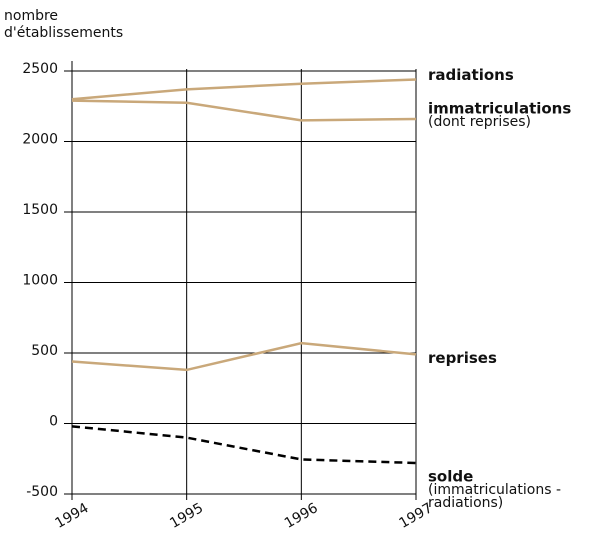  What do you see at coordinates (186, 516) in the screenshot?
I see `x-tick-label: 1995` at bounding box center [186, 516].